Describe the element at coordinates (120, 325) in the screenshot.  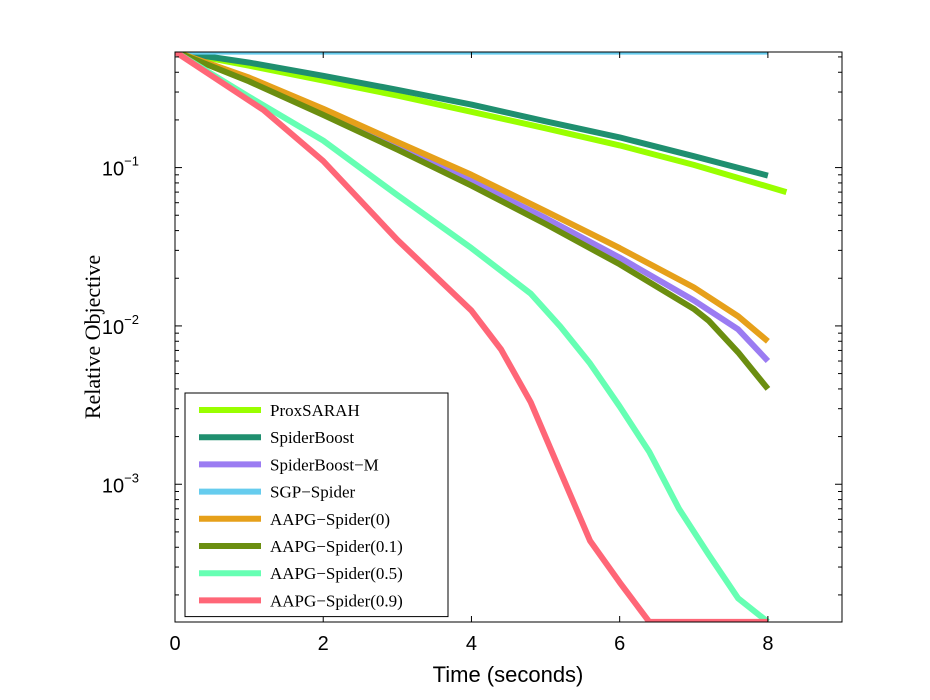
I see `y-tick-label: 10⁻²` at that location.